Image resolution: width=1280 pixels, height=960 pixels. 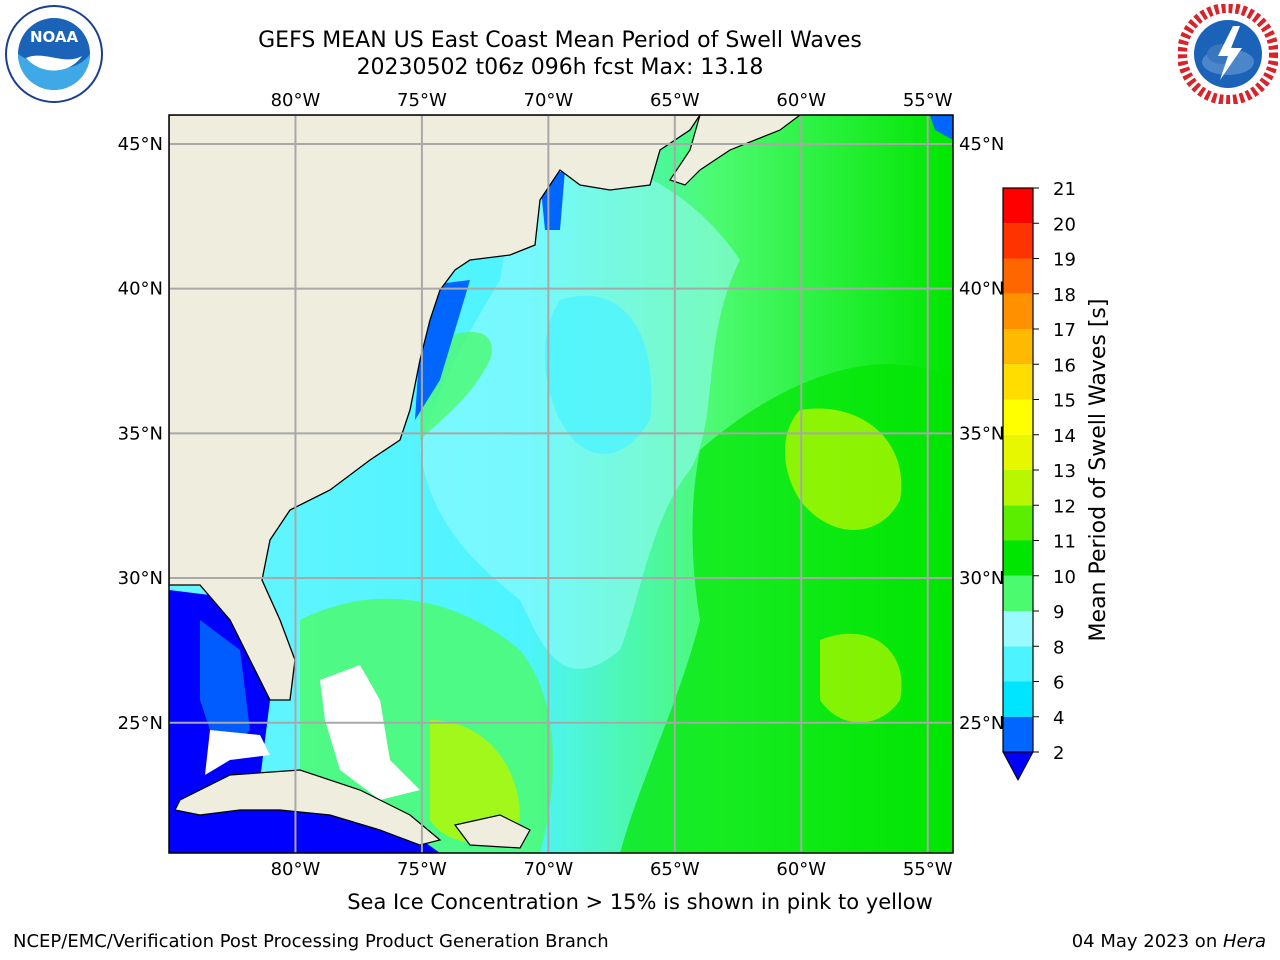 What do you see at coordinates (981, 578) in the screenshot?
I see `lat-label-right: 30°N` at bounding box center [981, 578].